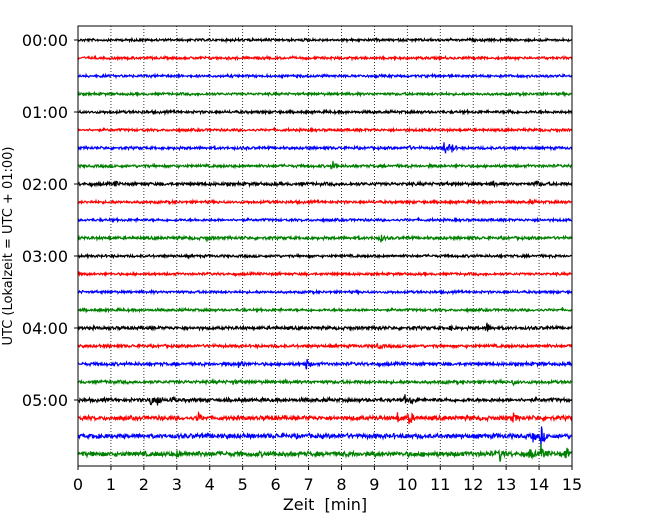 The height and width of the screenshot is (520, 650). What do you see at coordinates (440, 484) in the screenshot?
I see `x-tick-label: 11` at bounding box center [440, 484].